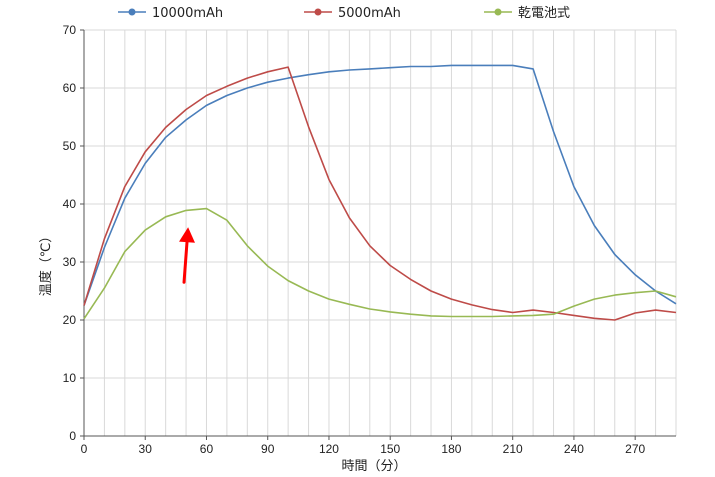 This screenshot has height=477, width=715. What do you see at coordinates (187, 13) in the screenshot?
I see `legend-label: 10000mAh` at bounding box center [187, 13].